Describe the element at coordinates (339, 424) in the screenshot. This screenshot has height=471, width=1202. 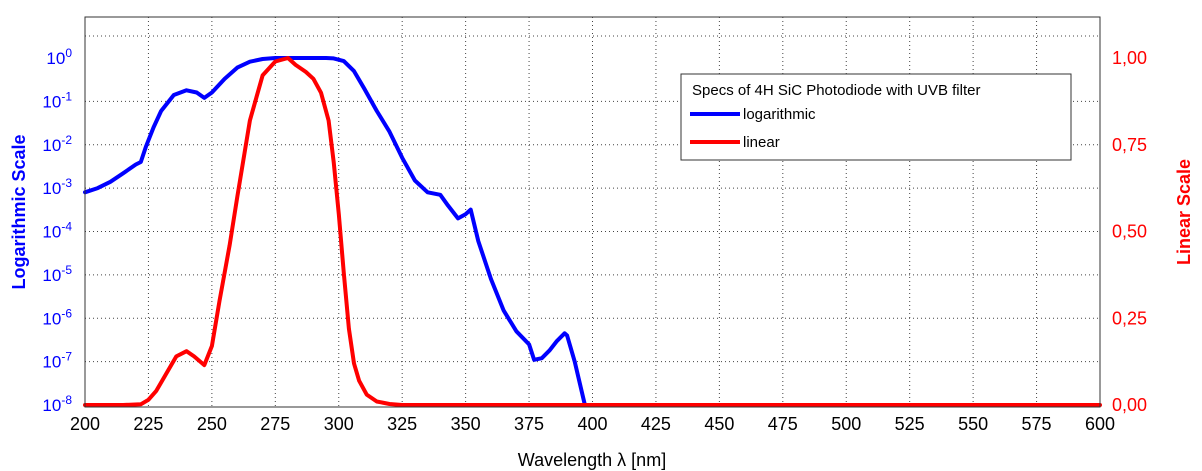
I see `x-tick-label: 300` at that location.